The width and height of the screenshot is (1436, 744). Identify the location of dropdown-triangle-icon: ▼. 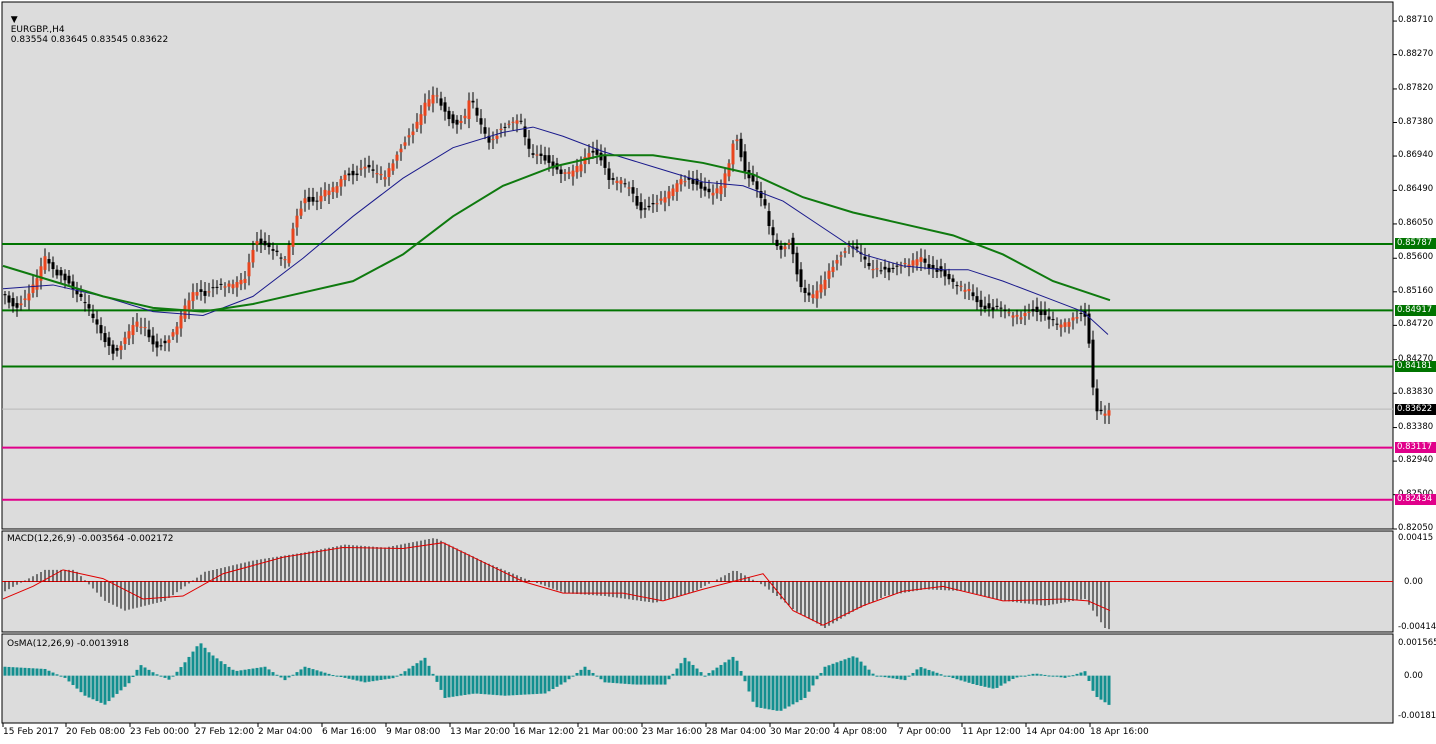
(14, 20).